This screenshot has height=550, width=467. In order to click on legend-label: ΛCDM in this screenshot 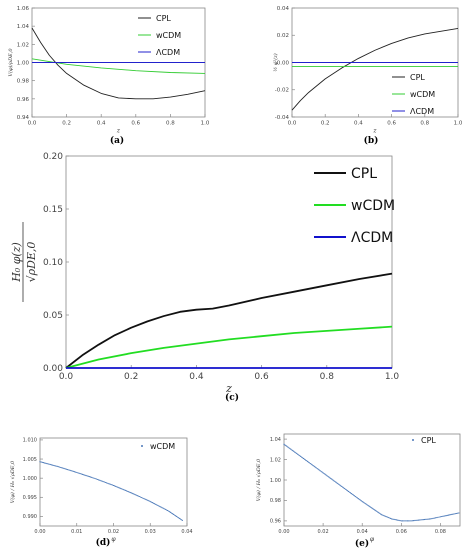, I will do `click(422, 111)`.